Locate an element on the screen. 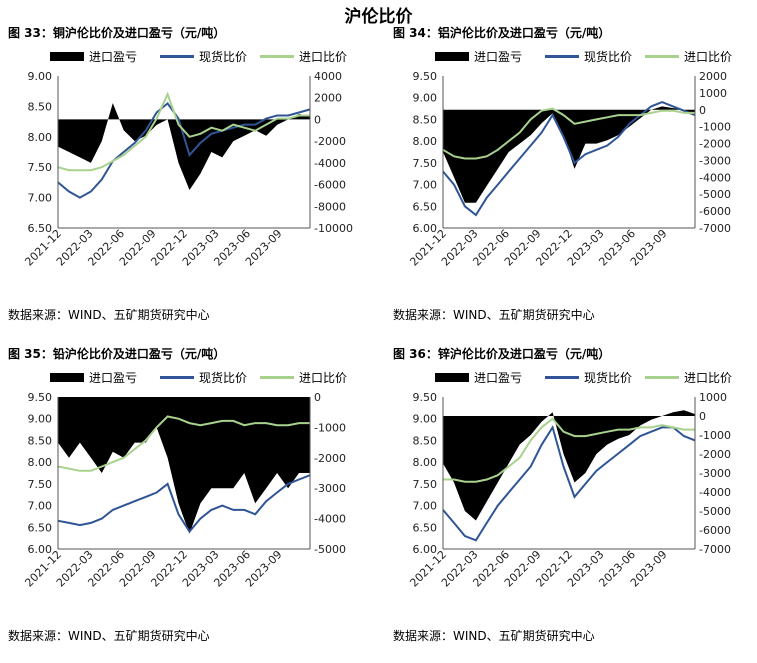  y-right-tick-label: 1000 is located at coordinates (713, 93).